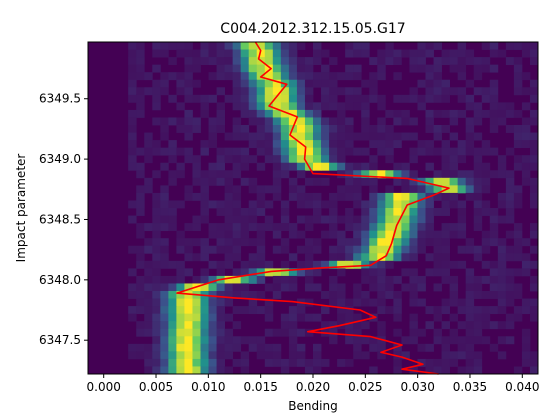 This screenshot has width=550, height=415. I want to click on y-tick-label: 6348.0, so click(60, 280).